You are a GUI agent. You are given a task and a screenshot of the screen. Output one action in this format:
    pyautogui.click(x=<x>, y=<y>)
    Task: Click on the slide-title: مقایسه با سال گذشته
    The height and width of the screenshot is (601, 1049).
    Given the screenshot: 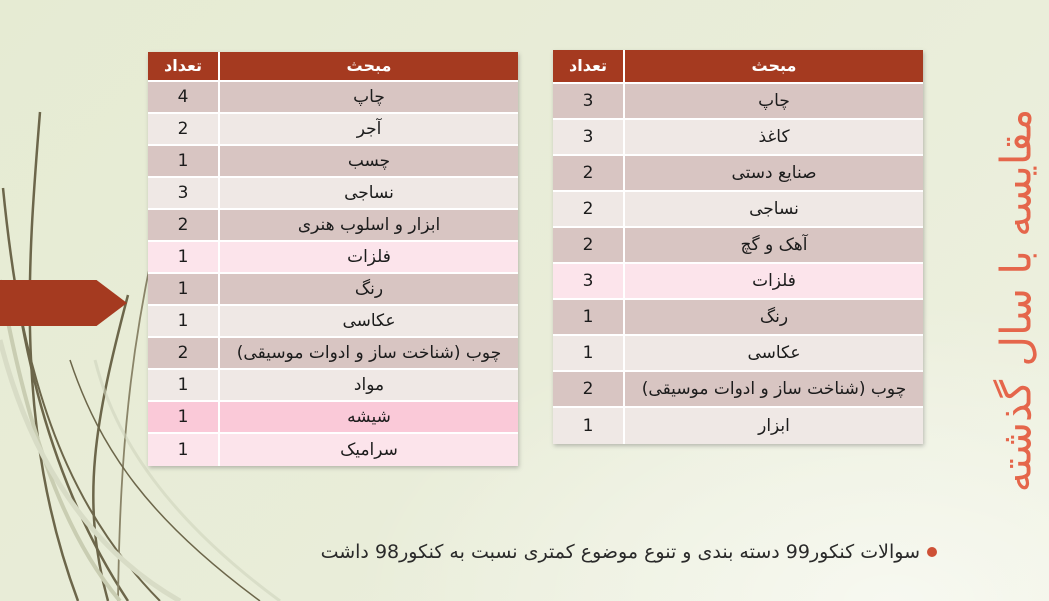 What is the action you would take?
    pyautogui.click(x=1016, y=300)
    